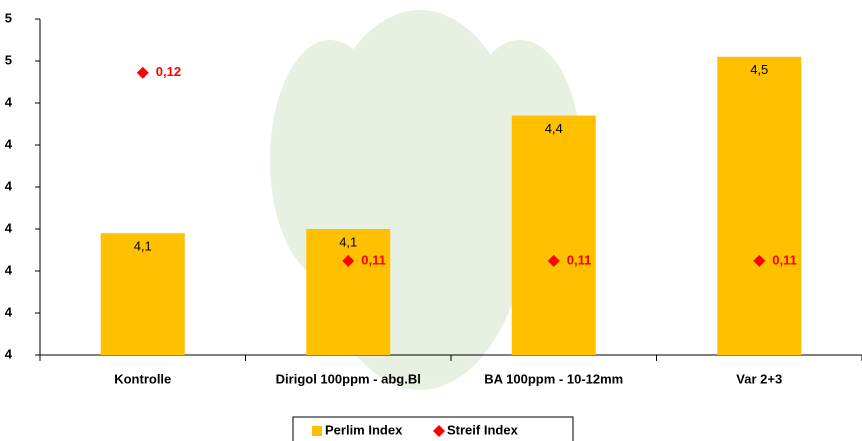 The image size is (862, 441). Describe the element at coordinates (553, 378) in the screenshot. I see `x-tick-label: BA 100ppm - 10-12mm` at that location.